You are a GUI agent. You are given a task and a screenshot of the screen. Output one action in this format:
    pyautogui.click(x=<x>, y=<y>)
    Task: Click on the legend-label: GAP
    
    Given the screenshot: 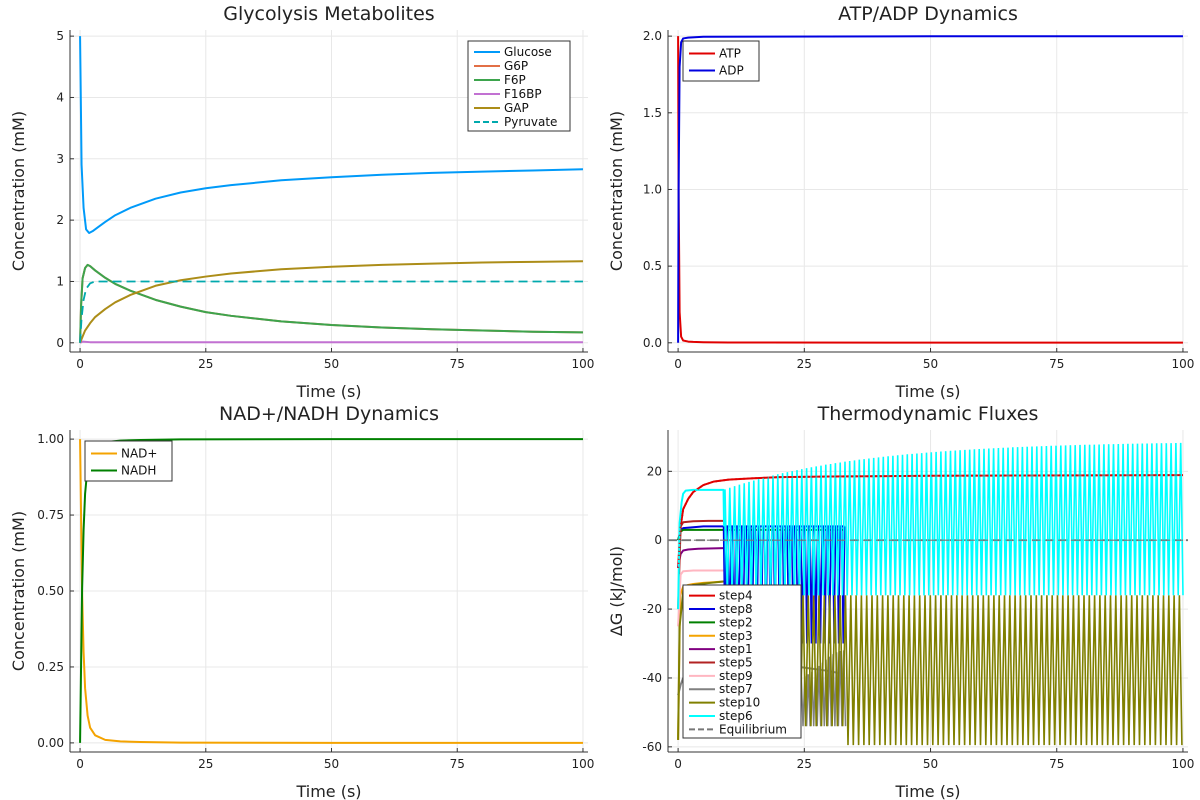 What is the action you would take?
    pyautogui.click(x=516, y=108)
    